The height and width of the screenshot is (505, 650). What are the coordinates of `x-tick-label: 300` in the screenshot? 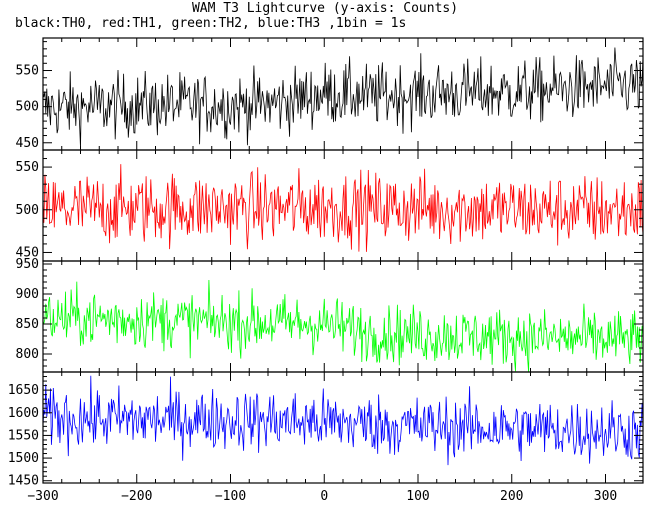 It's located at (605, 496).